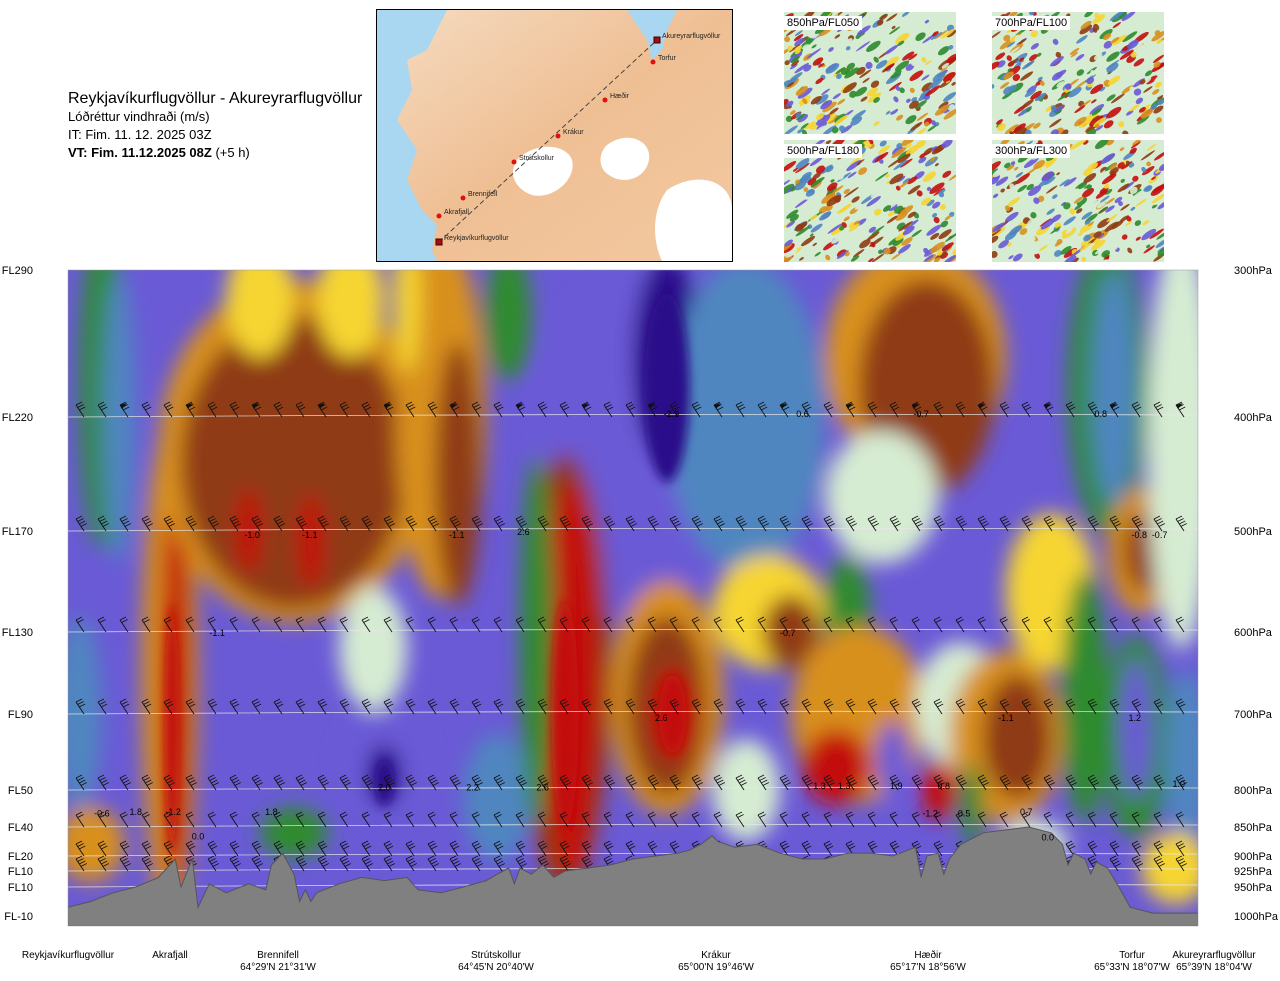  What do you see at coordinates (278, 955) in the screenshot?
I see `waypoint-name: Brennifell` at bounding box center [278, 955].